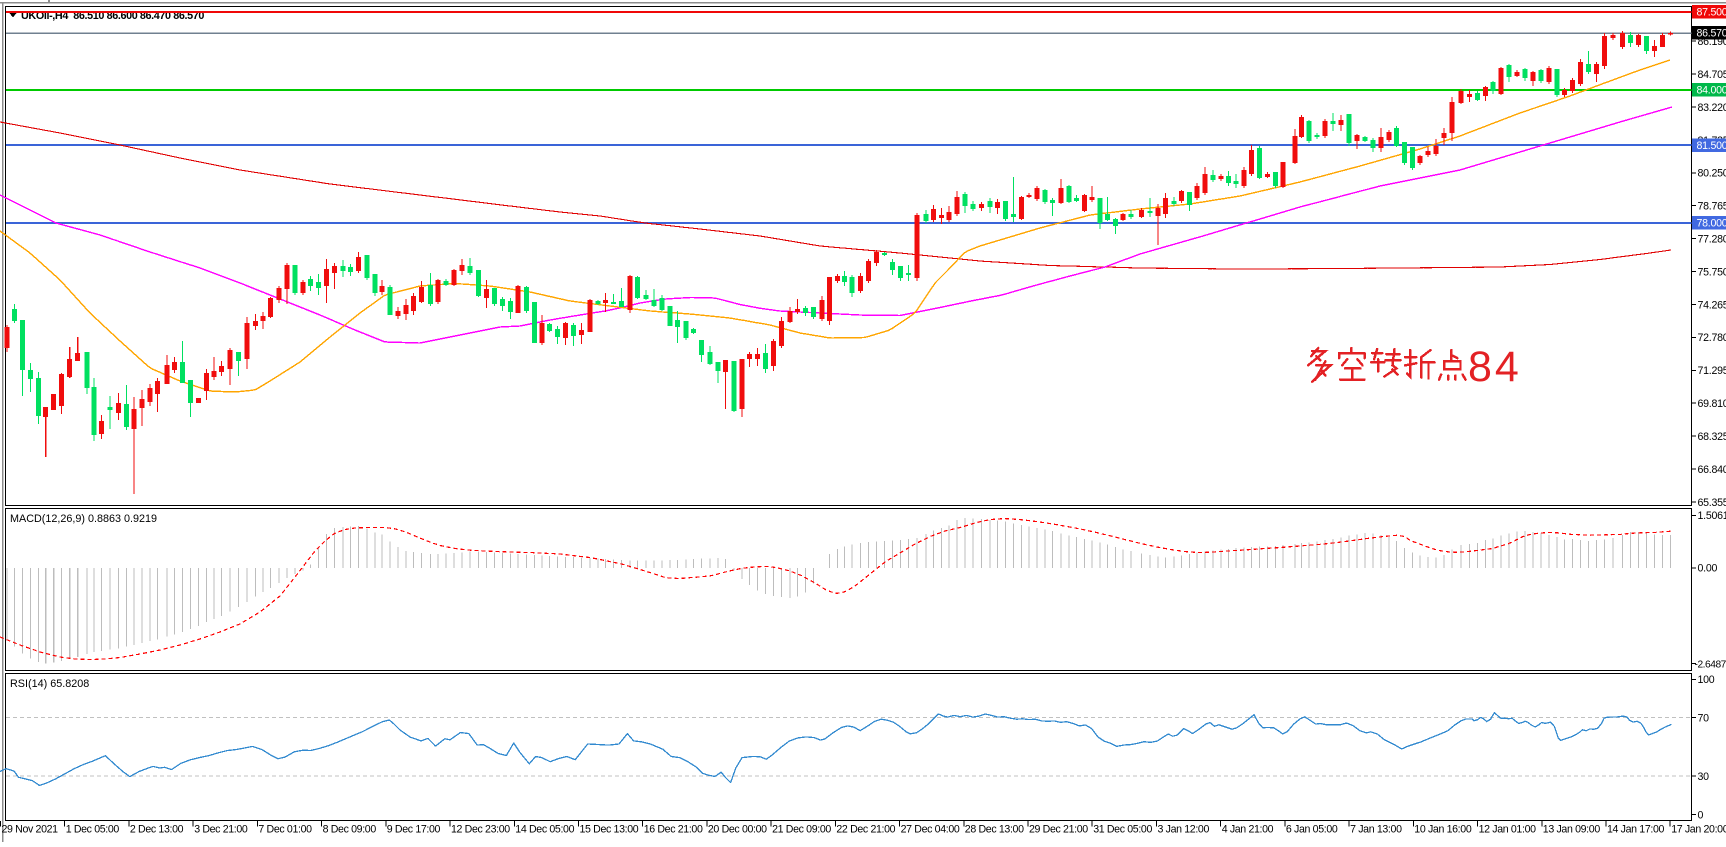  Describe the element at coordinates (1712, 75) in the screenshot. I see `svg-text: 84.705` at that location.